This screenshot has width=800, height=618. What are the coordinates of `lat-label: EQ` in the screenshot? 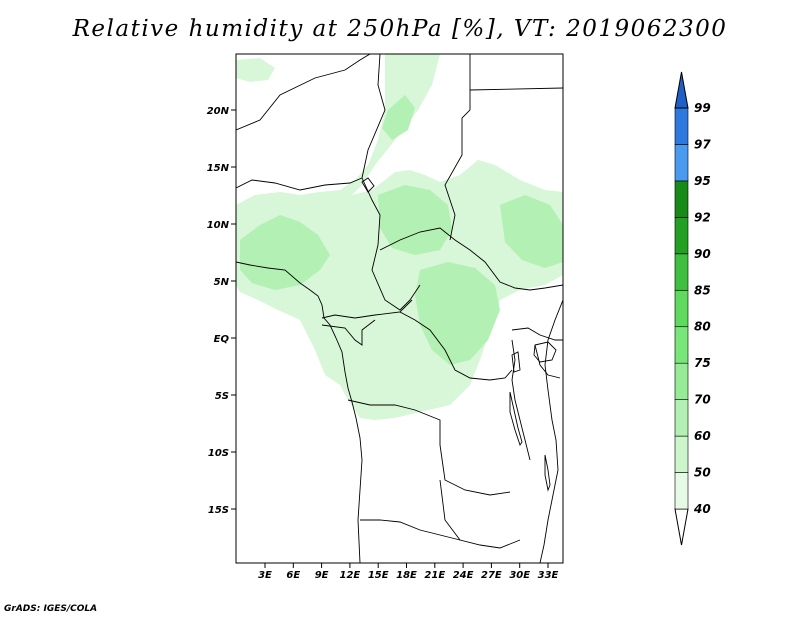 It's located at (222, 339).